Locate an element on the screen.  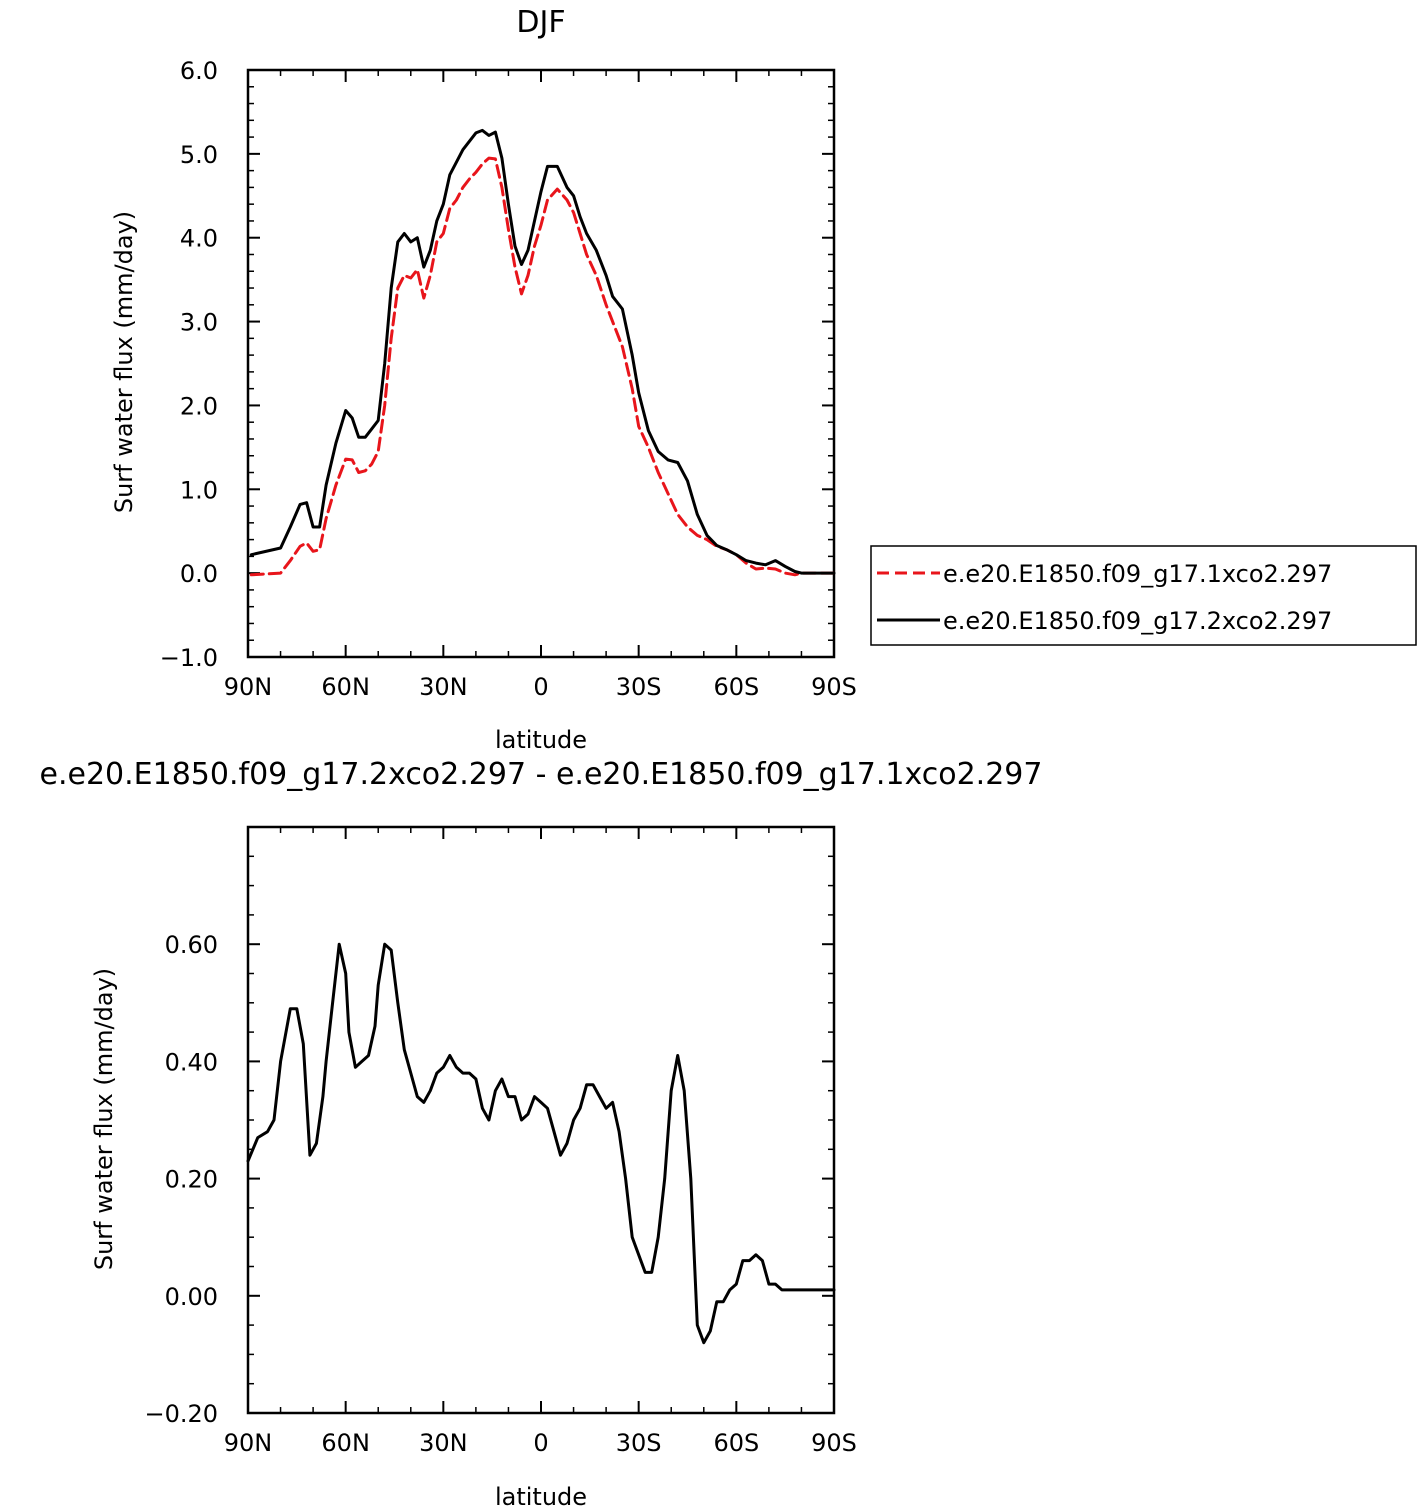
top-y-tick-label: 0.0 is located at coordinates (199, 574).